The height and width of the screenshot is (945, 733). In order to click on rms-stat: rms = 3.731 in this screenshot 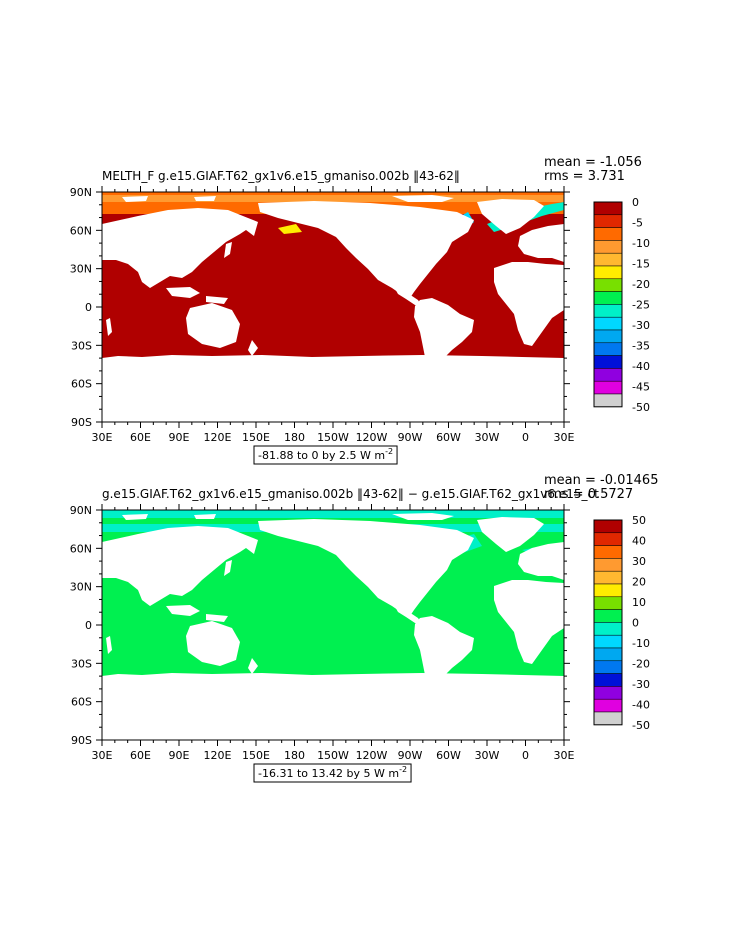, I will do `click(584, 176)`.